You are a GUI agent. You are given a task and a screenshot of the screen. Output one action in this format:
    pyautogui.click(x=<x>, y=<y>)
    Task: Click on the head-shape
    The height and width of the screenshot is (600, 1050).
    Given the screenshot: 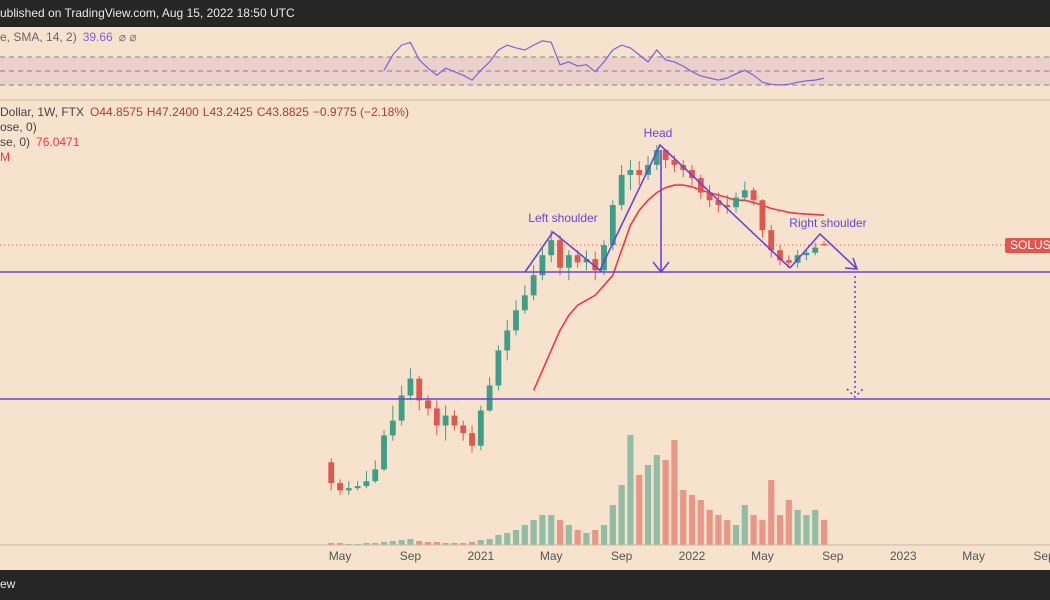 What is the action you would take?
    pyautogui.click(x=695, y=207)
    